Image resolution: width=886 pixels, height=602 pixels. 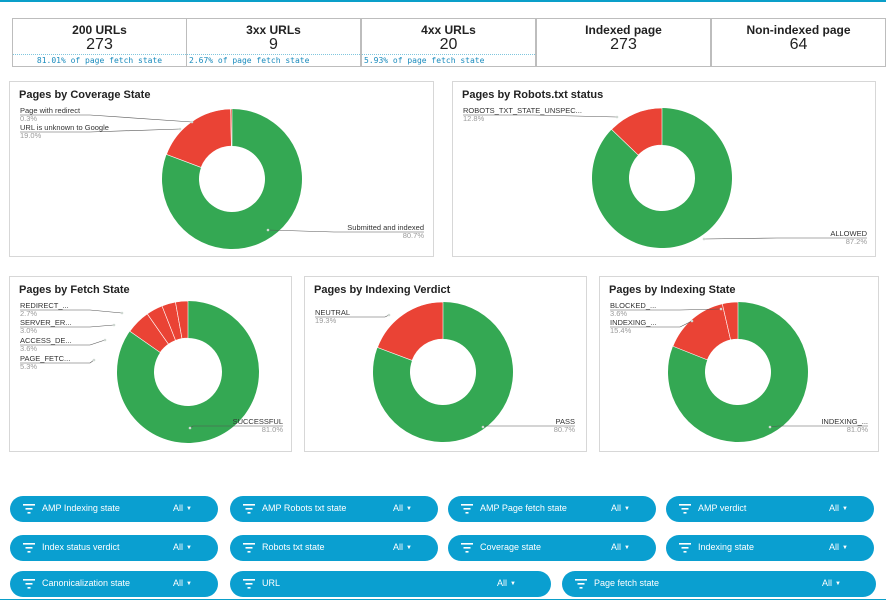 I want to click on filter-control-amp-page-fetch-state: AMP Page fetch state All ▼, so click(x=552, y=509).